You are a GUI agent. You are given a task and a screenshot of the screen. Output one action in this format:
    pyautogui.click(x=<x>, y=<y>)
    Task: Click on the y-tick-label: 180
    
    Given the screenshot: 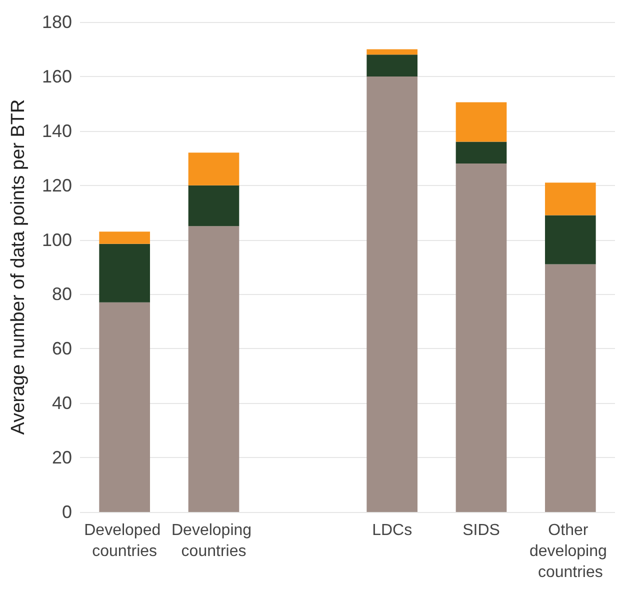 What is the action you would take?
    pyautogui.click(x=57, y=22)
    